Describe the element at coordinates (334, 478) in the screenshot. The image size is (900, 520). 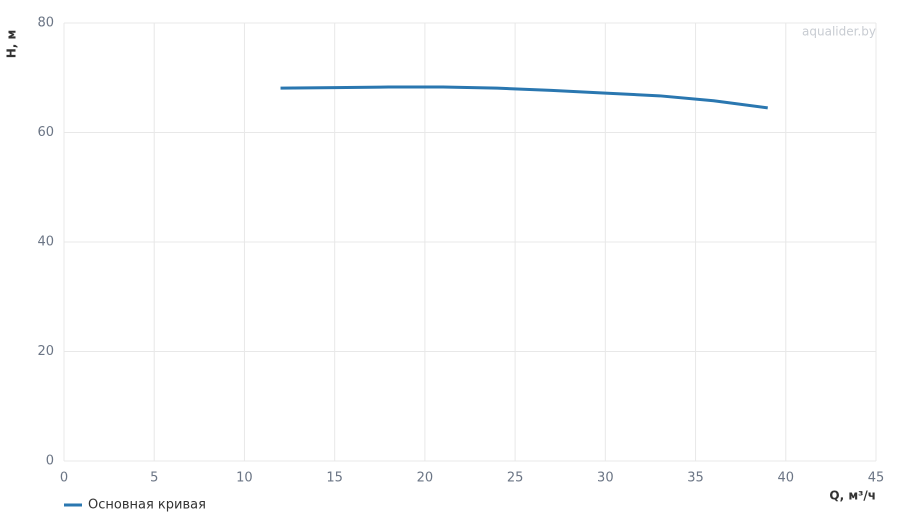
I see `x-tick-label: 15` at that location.